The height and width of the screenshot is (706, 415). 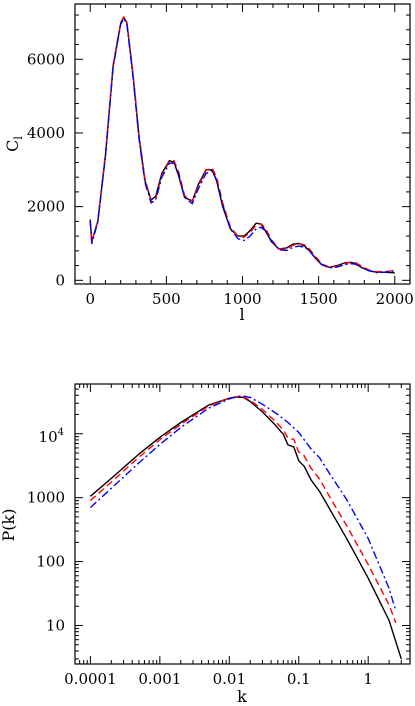 I want to click on pk-y-tick-label-10000: 10⁴, so click(x=51, y=436).